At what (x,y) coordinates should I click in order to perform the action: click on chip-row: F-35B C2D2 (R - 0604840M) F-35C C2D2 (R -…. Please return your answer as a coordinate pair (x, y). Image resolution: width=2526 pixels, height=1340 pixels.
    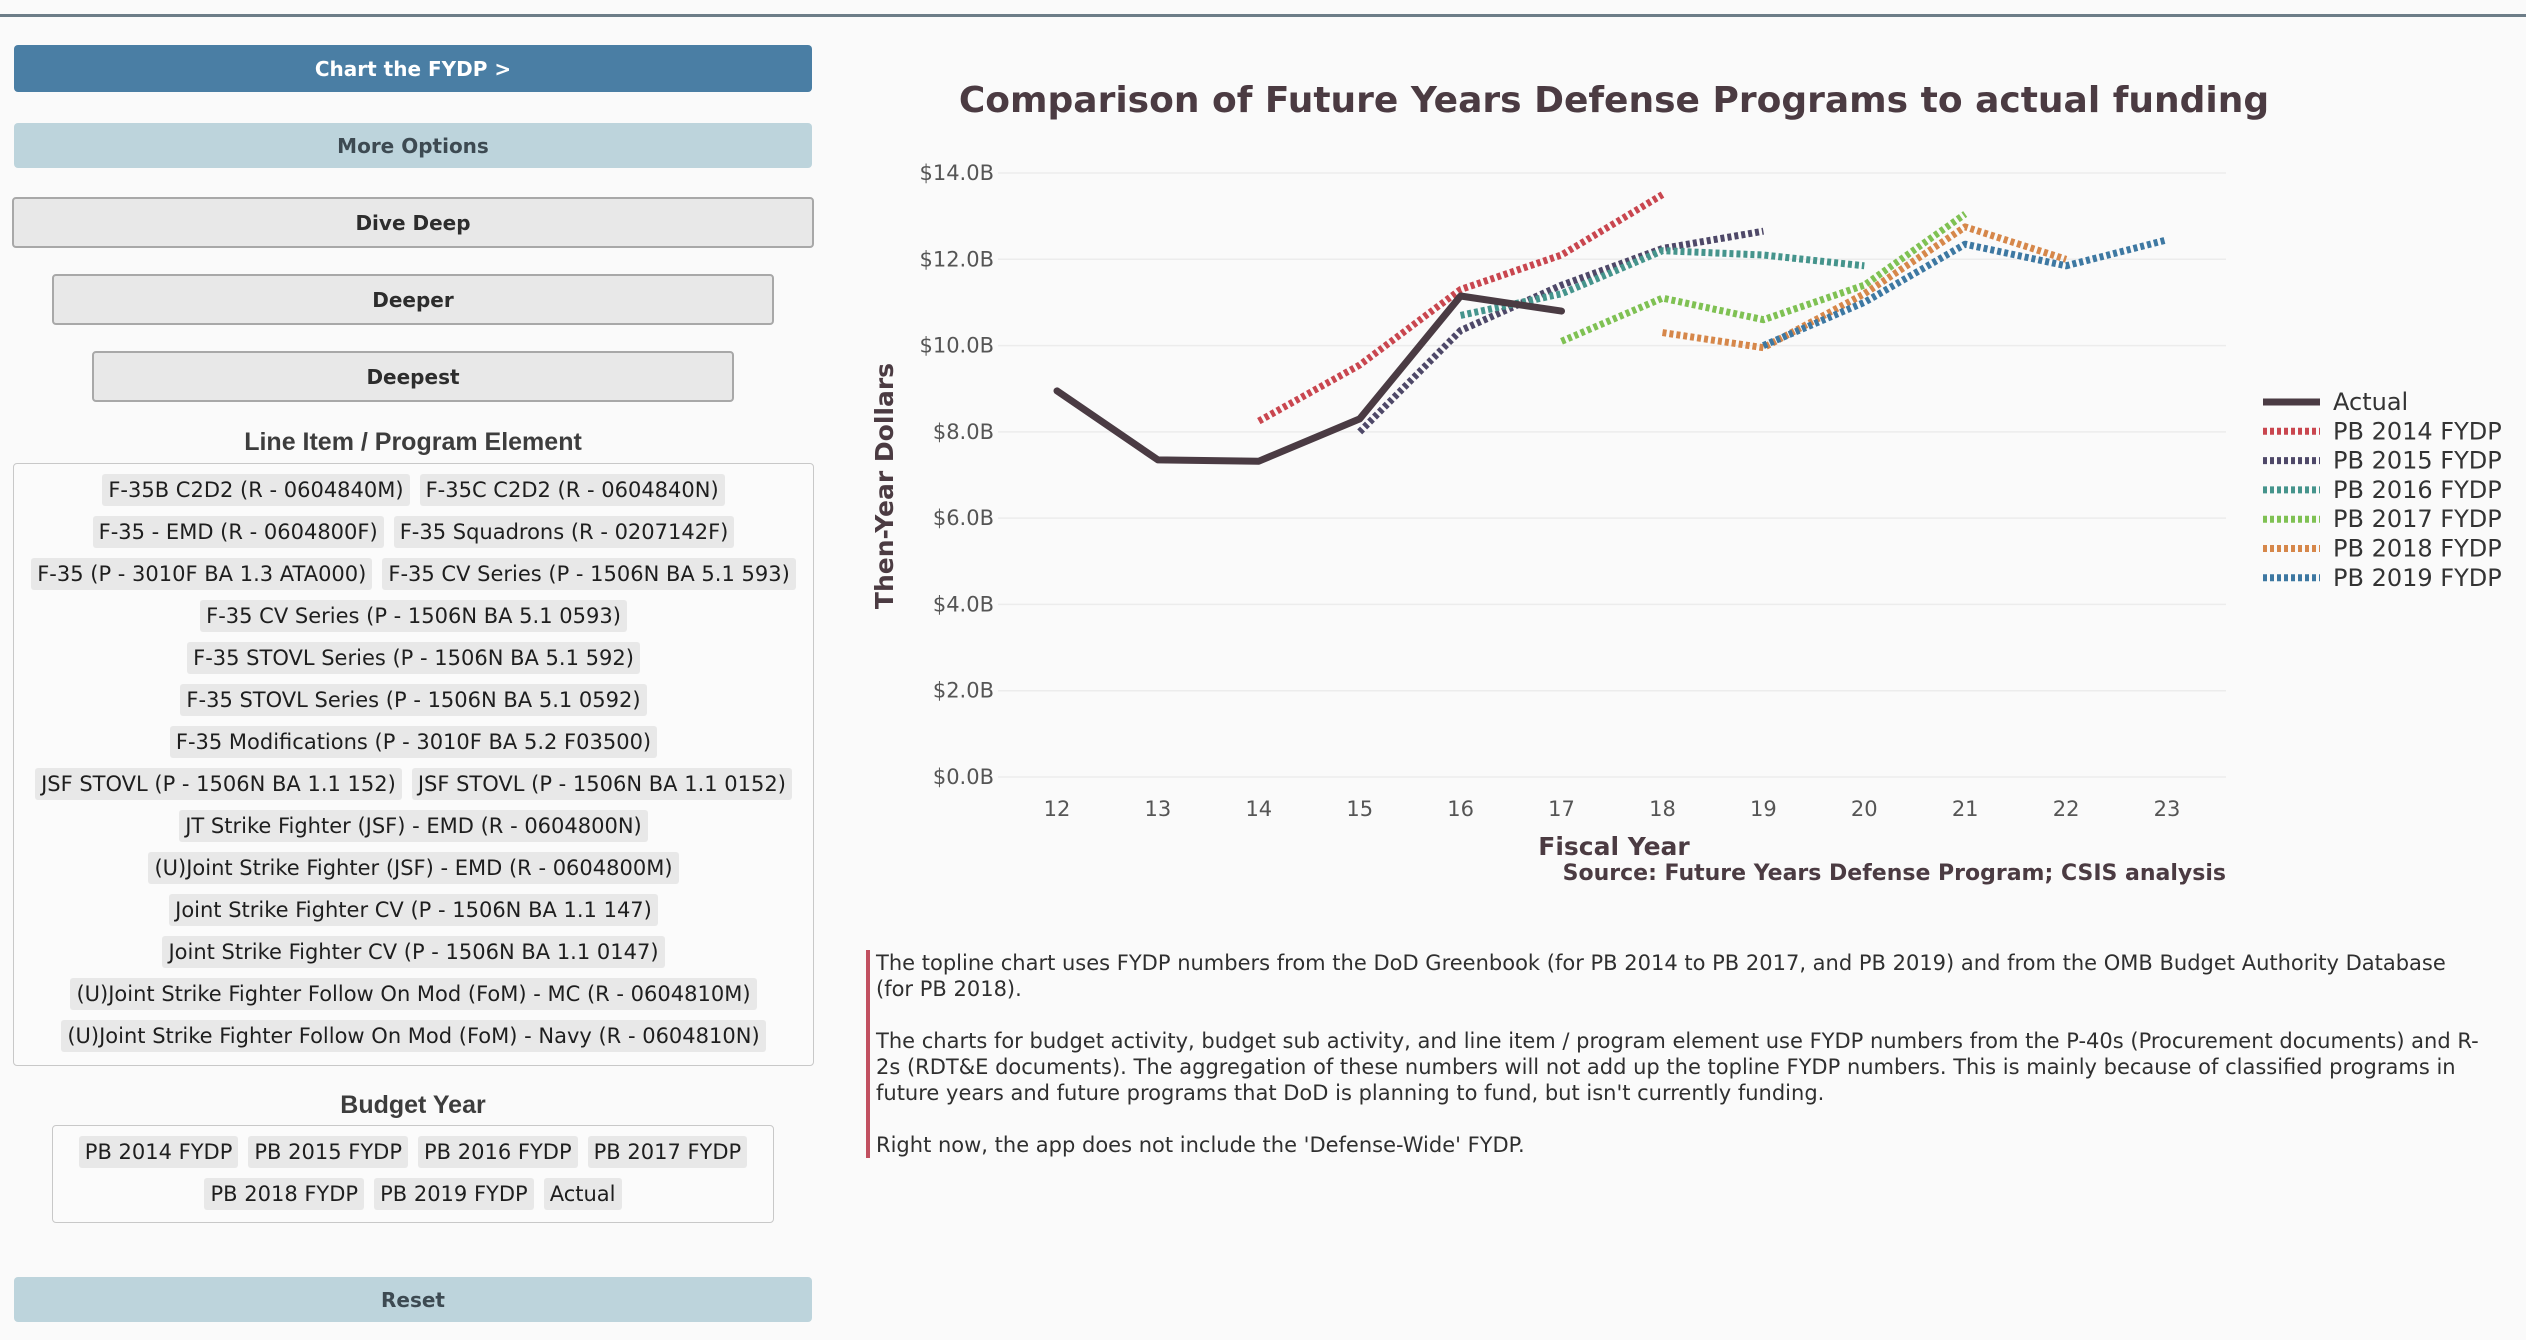
    Looking at the image, I should click on (413, 490).